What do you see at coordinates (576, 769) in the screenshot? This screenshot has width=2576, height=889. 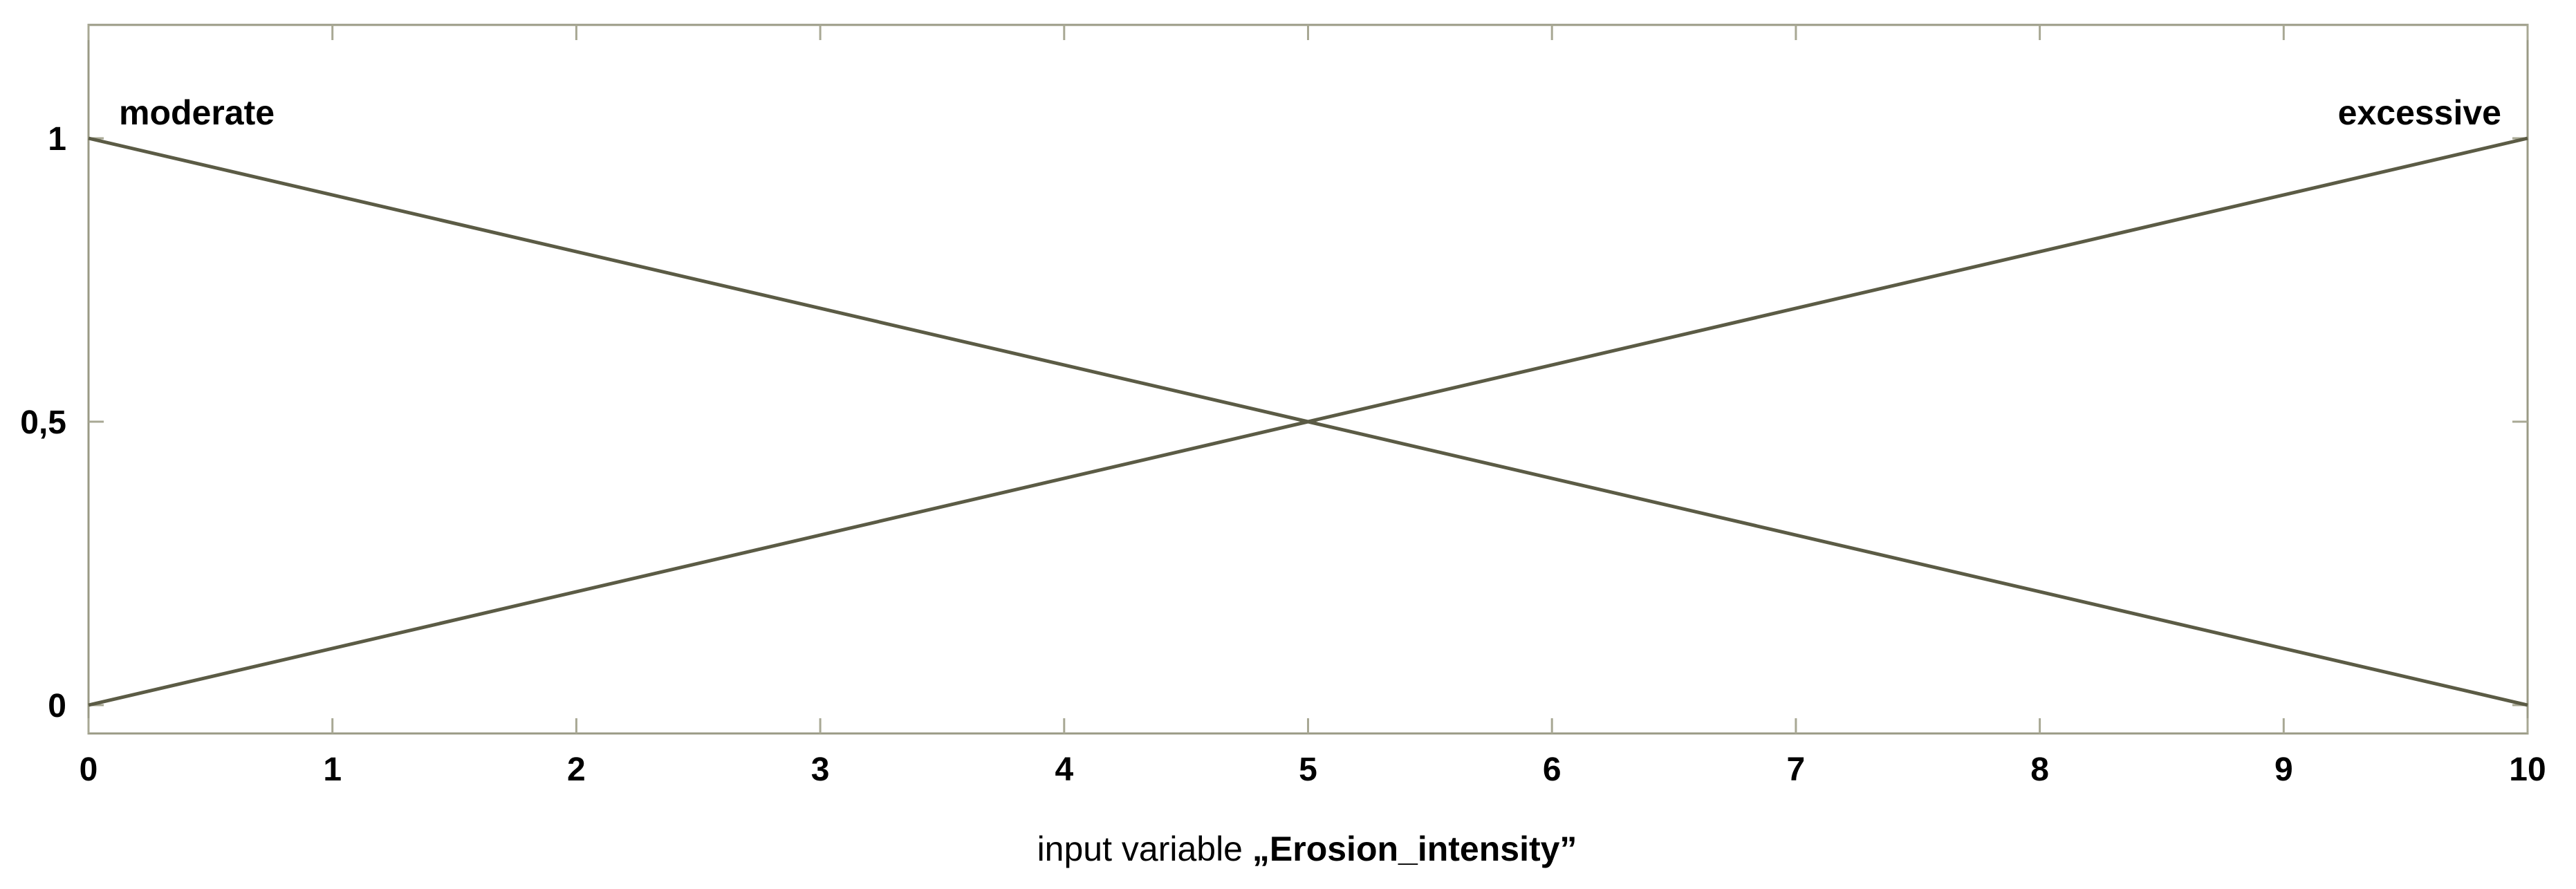 I see `x-tick-label: 2` at bounding box center [576, 769].